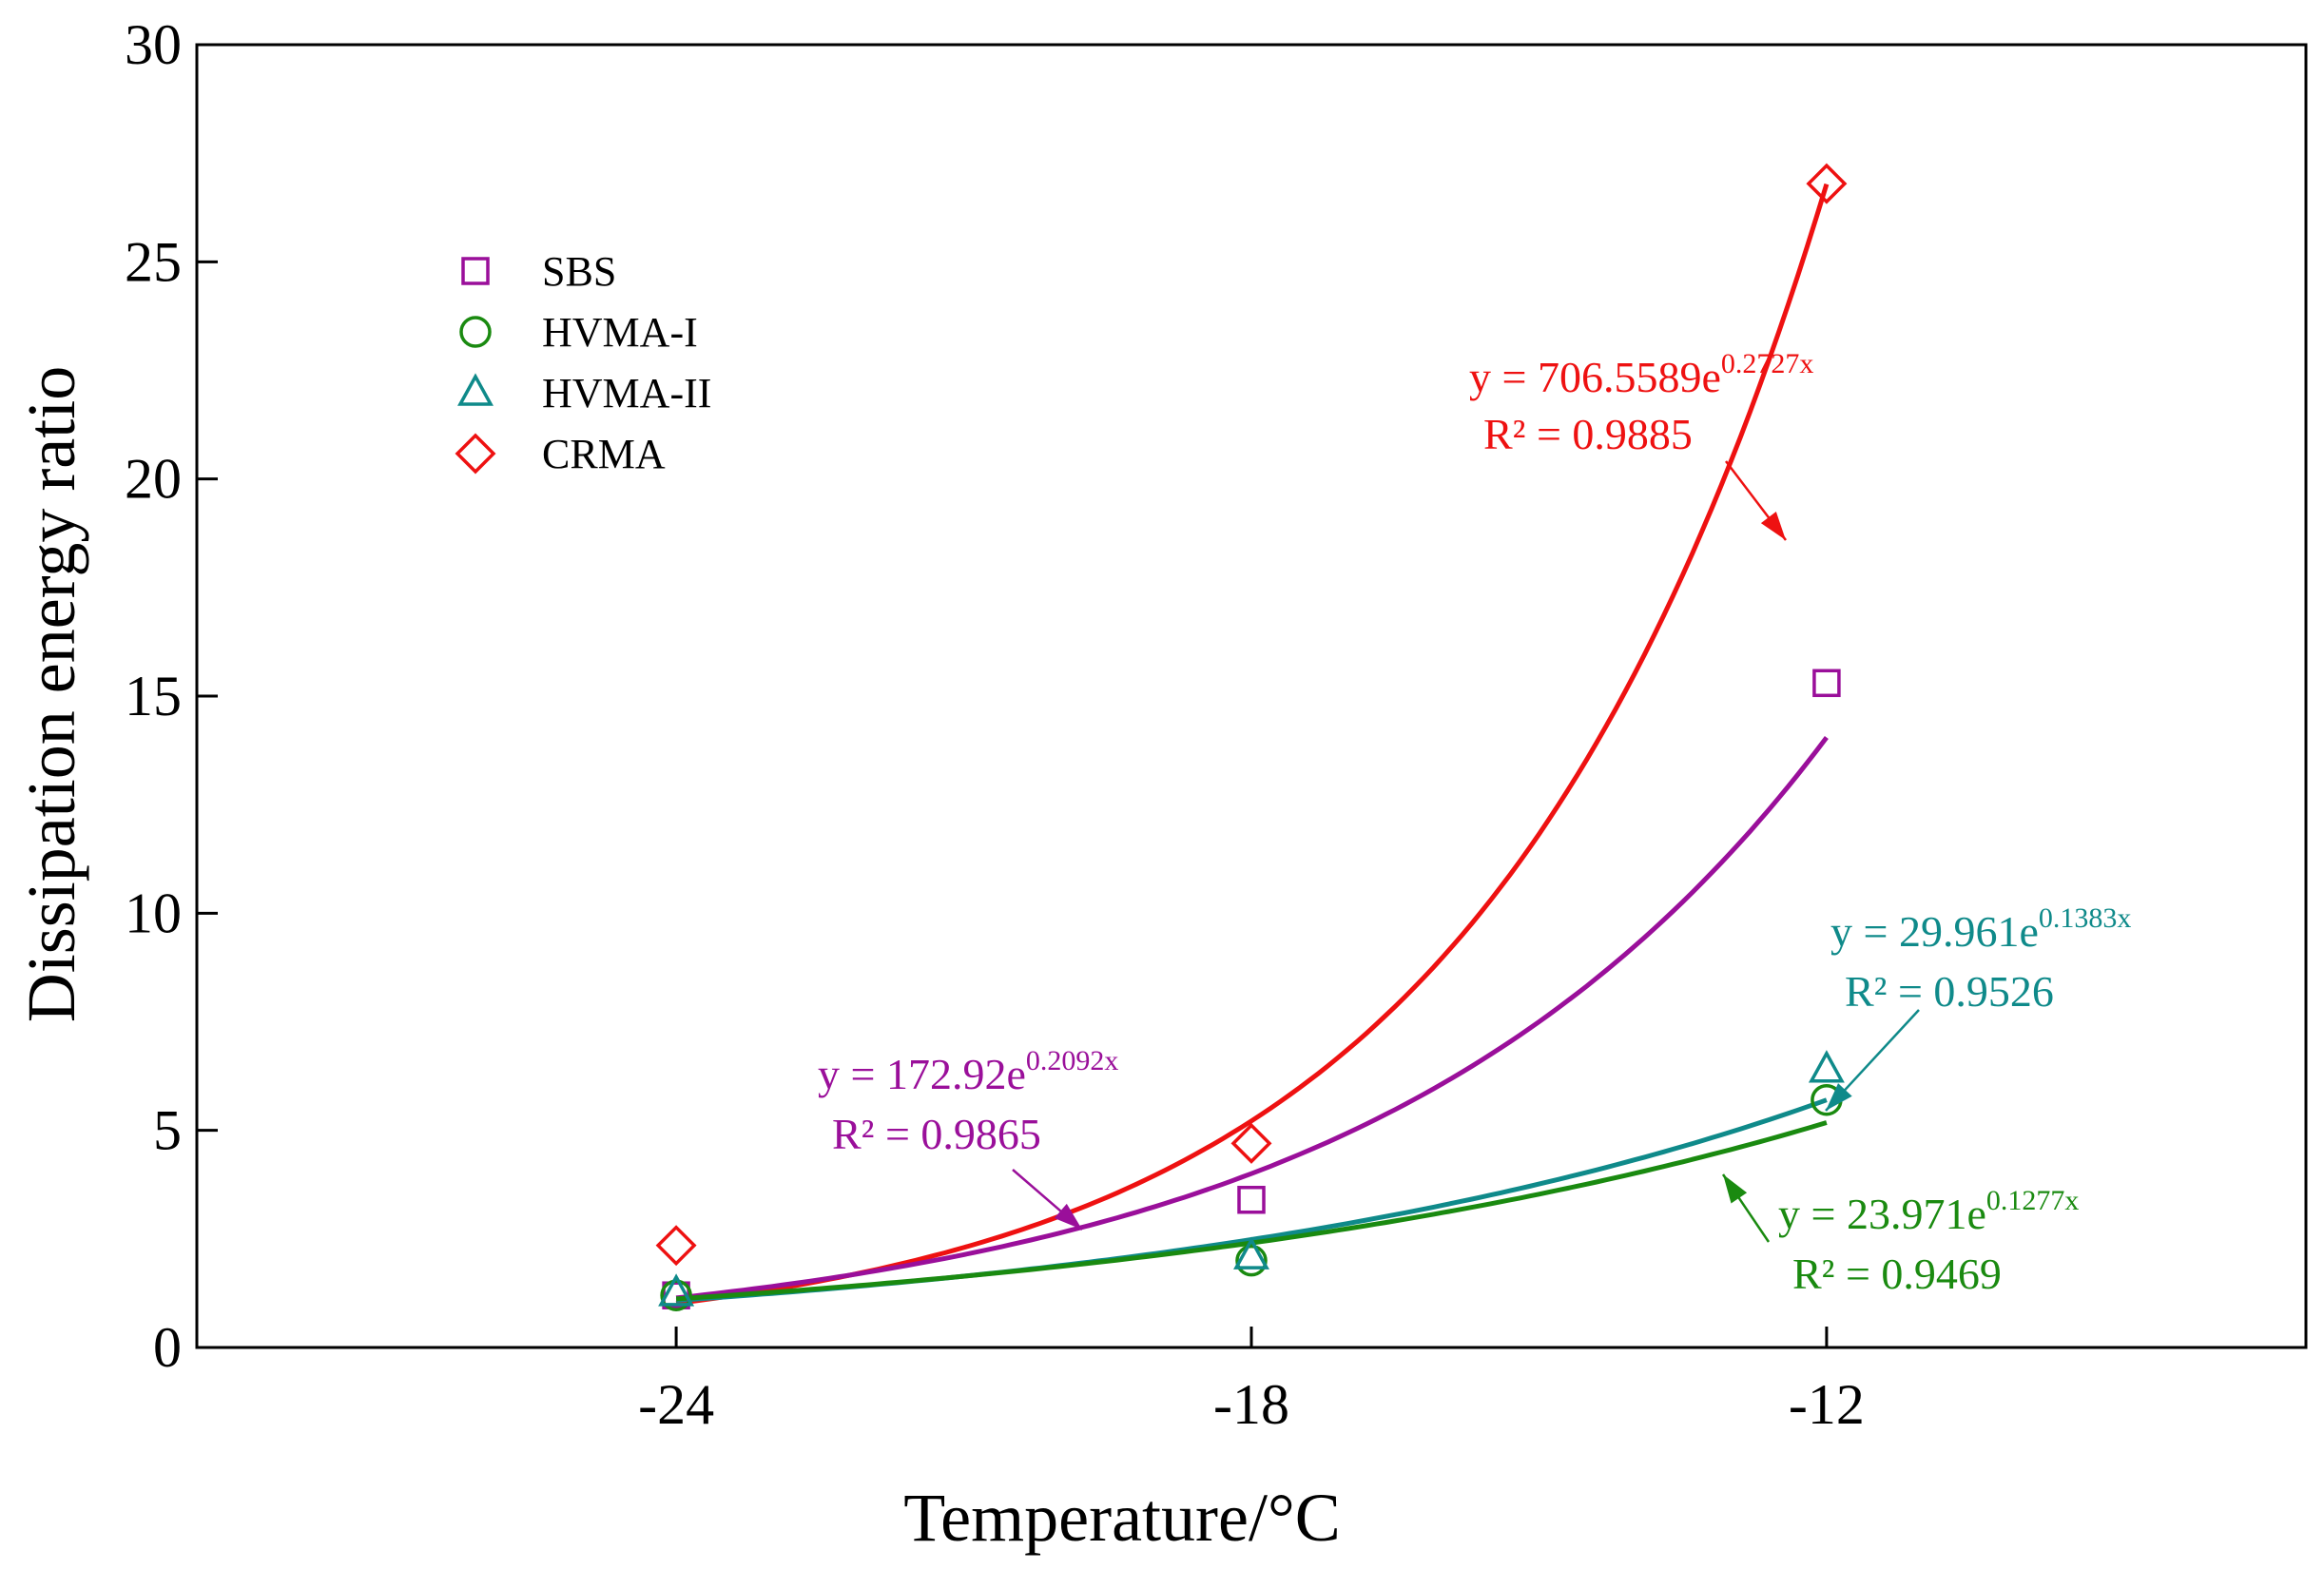  What do you see at coordinates (604, 454) in the screenshot?
I see `legend-label-crma: CRMA` at bounding box center [604, 454].